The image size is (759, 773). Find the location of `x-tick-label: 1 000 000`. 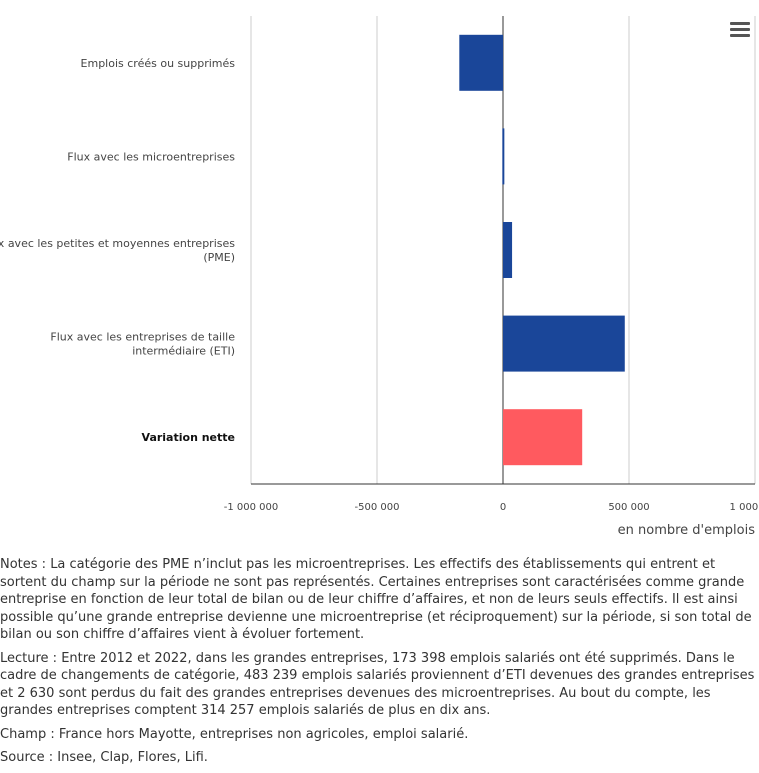

x-tick-label: 1 000 000 is located at coordinates (744, 507).